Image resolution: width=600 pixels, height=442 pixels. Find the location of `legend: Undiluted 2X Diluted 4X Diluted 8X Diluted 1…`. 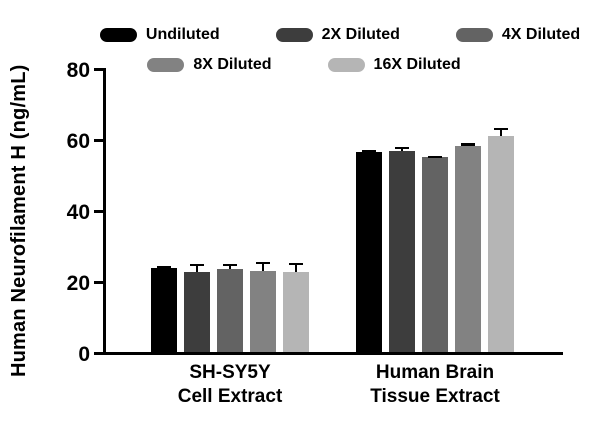

legend: Undiluted 2X Diluted 4X Diluted 8X Diluted 1… is located at coordinates (340, 50).